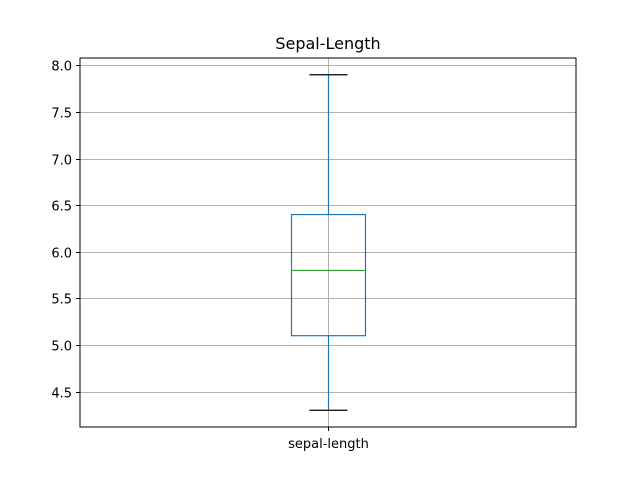 The image size is (640, 480). I want to click on y-tick-label: 4.5, so click(61, 394).